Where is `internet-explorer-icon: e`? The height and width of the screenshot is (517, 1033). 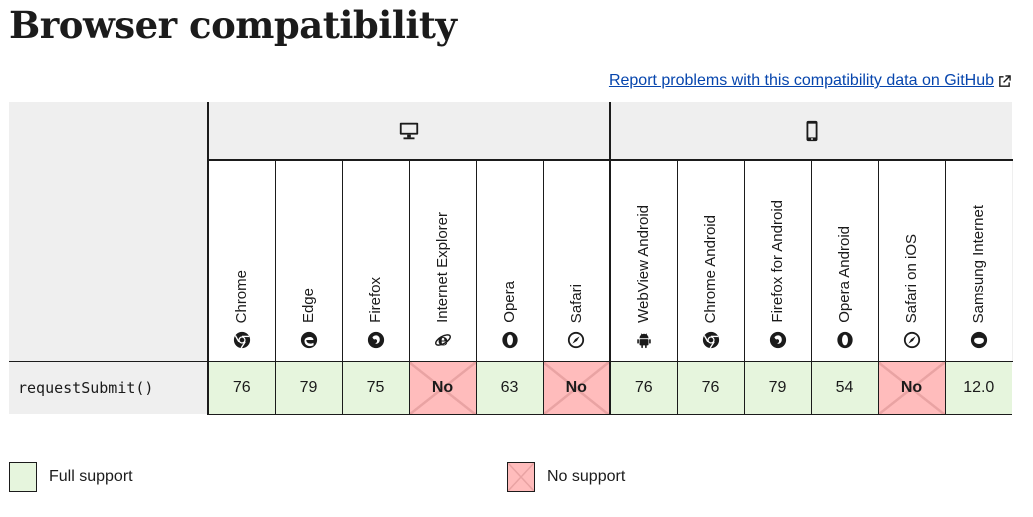 internet-explorer-icon: e is located at coordinates (442, 340).